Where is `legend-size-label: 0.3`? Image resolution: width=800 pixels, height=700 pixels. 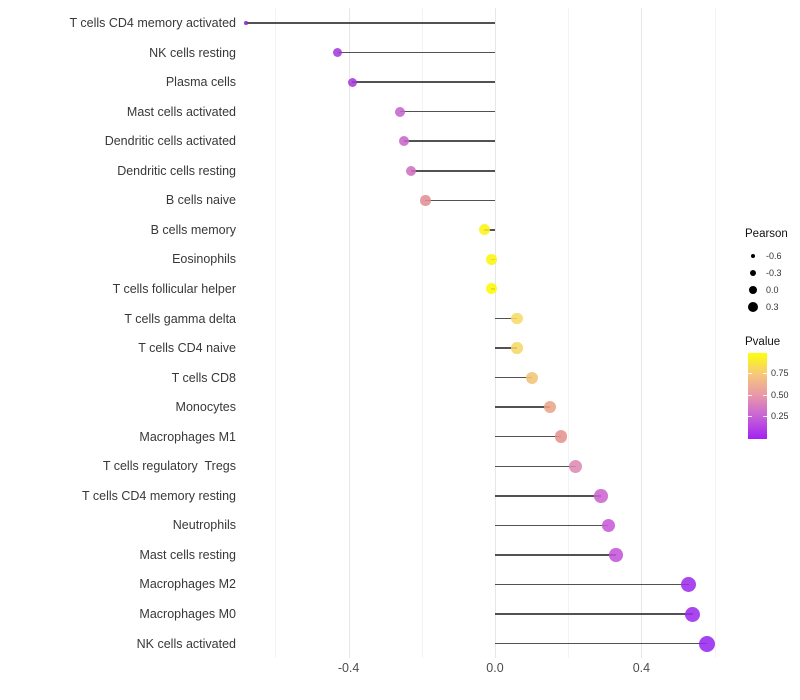
legend-size-label: 0.3 is located at coordinates (772, 307).